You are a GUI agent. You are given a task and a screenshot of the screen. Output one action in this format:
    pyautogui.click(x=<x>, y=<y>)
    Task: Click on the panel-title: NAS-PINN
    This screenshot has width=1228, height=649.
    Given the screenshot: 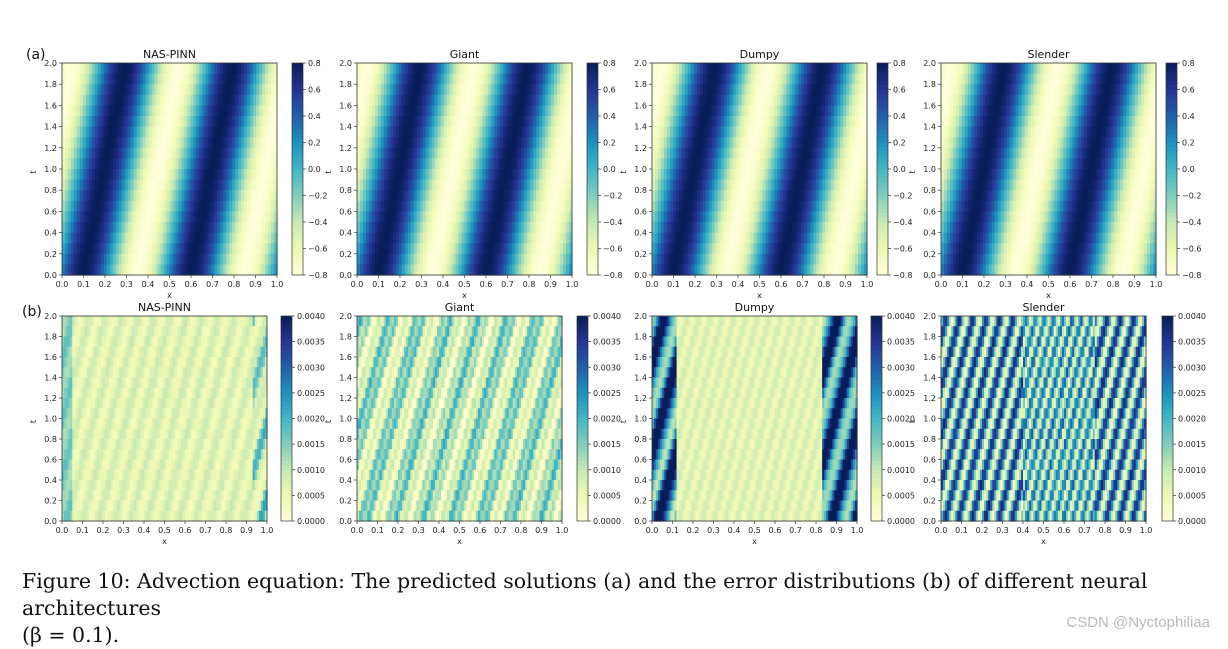 What is the action you would take?
    pyautogui.click(x=169, y=54)
    